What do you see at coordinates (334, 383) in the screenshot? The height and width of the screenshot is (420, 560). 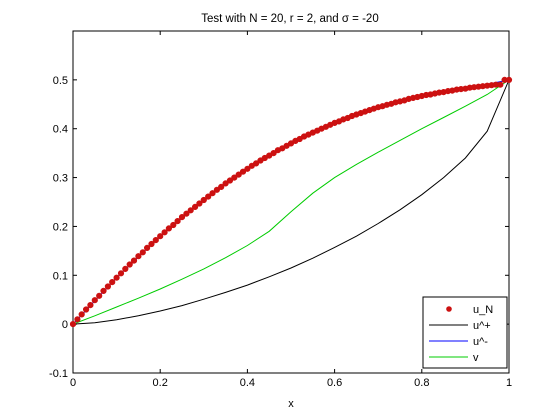 I see `x-tick-label: 0.6` at bounding box center [334, 383].